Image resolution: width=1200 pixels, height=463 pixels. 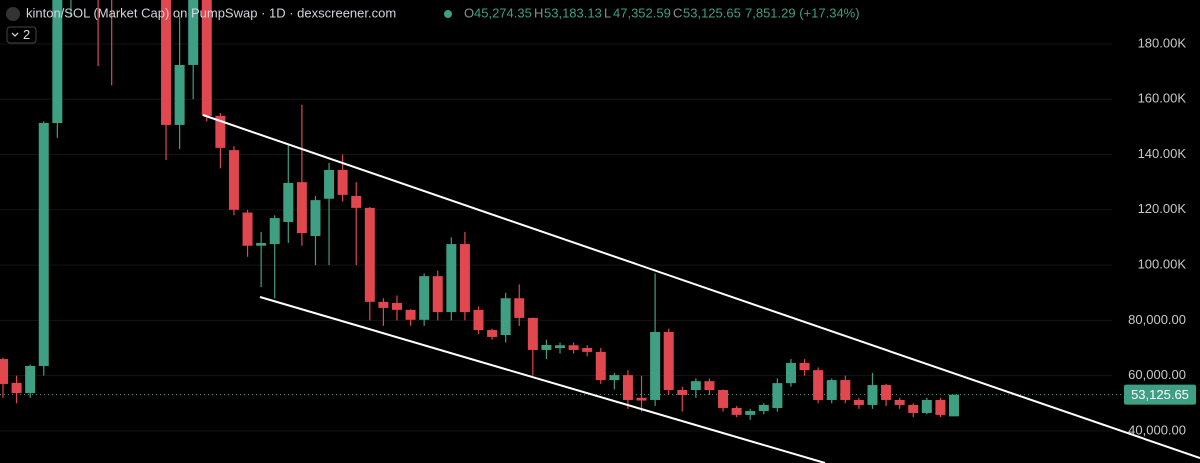 What do you see at coordinates (503, 12) in the screenshot?
I see `open-value: 45,274.35` at bounding box center [503, 12].